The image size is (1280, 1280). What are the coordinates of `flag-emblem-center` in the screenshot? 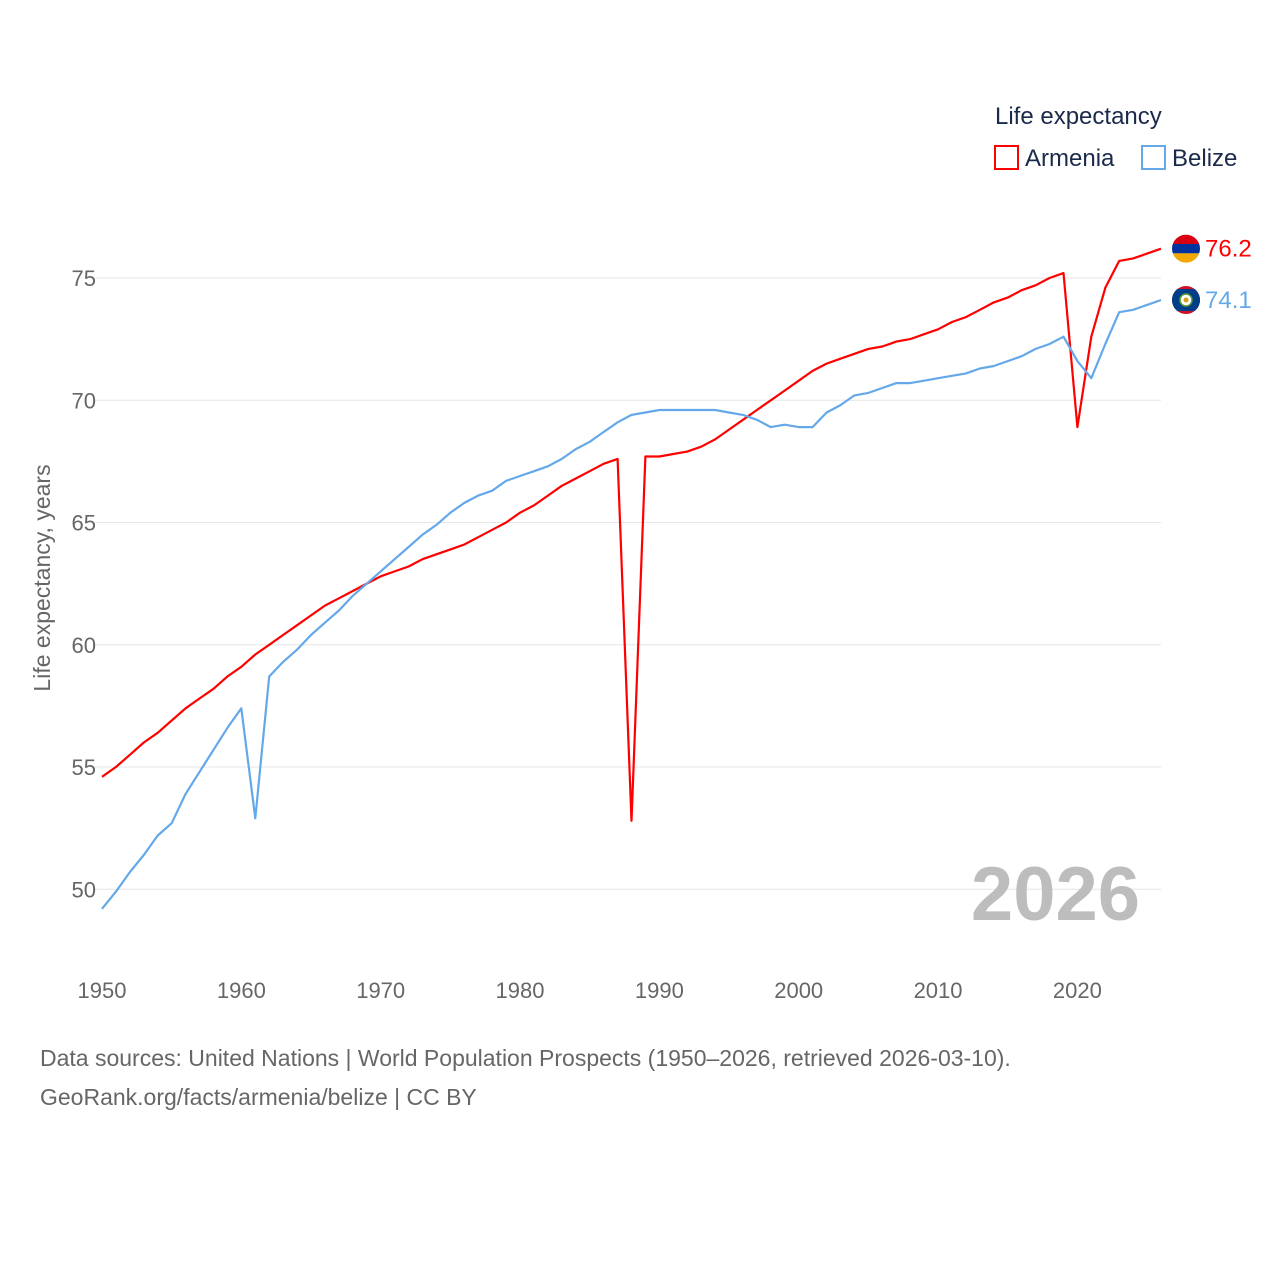 It's located at (1186, 300).